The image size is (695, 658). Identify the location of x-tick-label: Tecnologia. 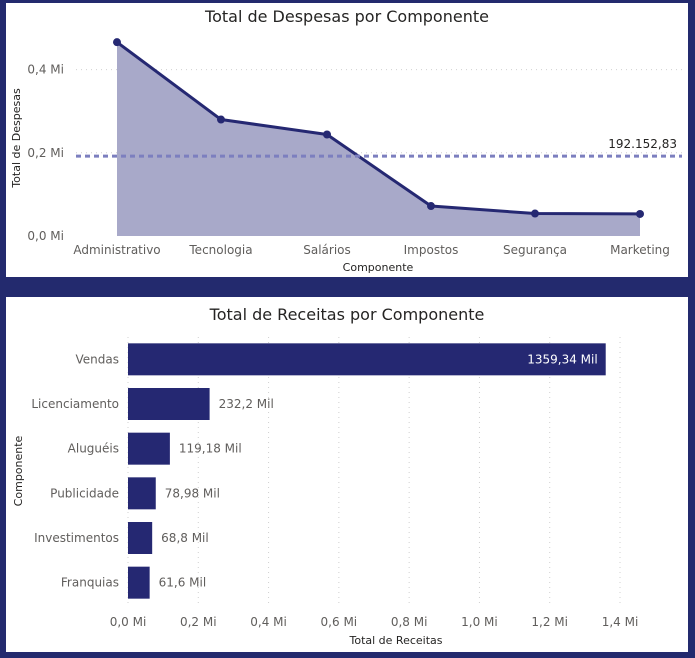
(220, 250).